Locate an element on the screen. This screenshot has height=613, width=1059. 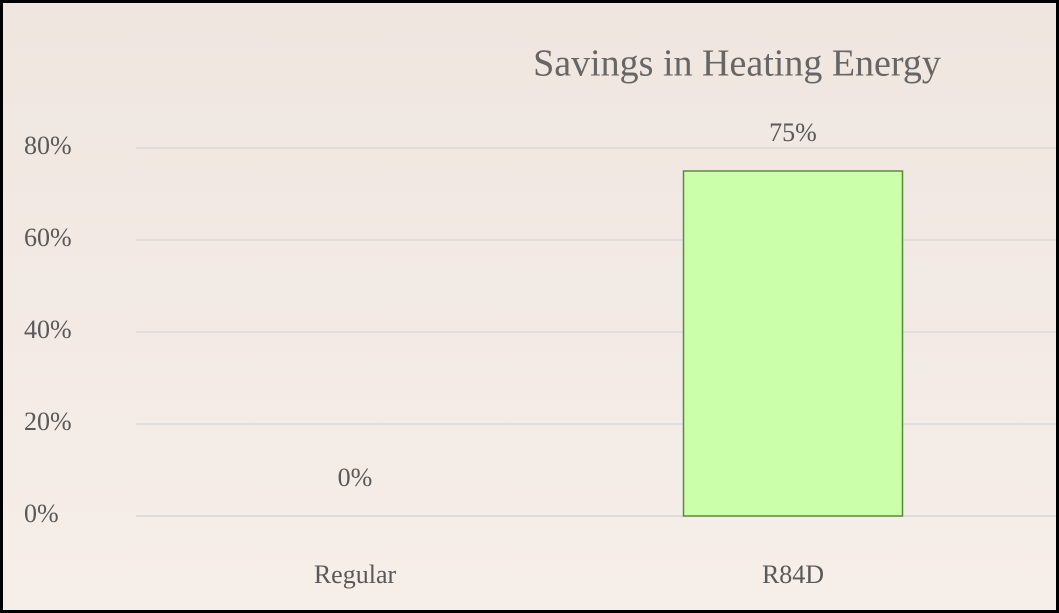
y-tick-label: 20% is located at coordinates (48, 421).